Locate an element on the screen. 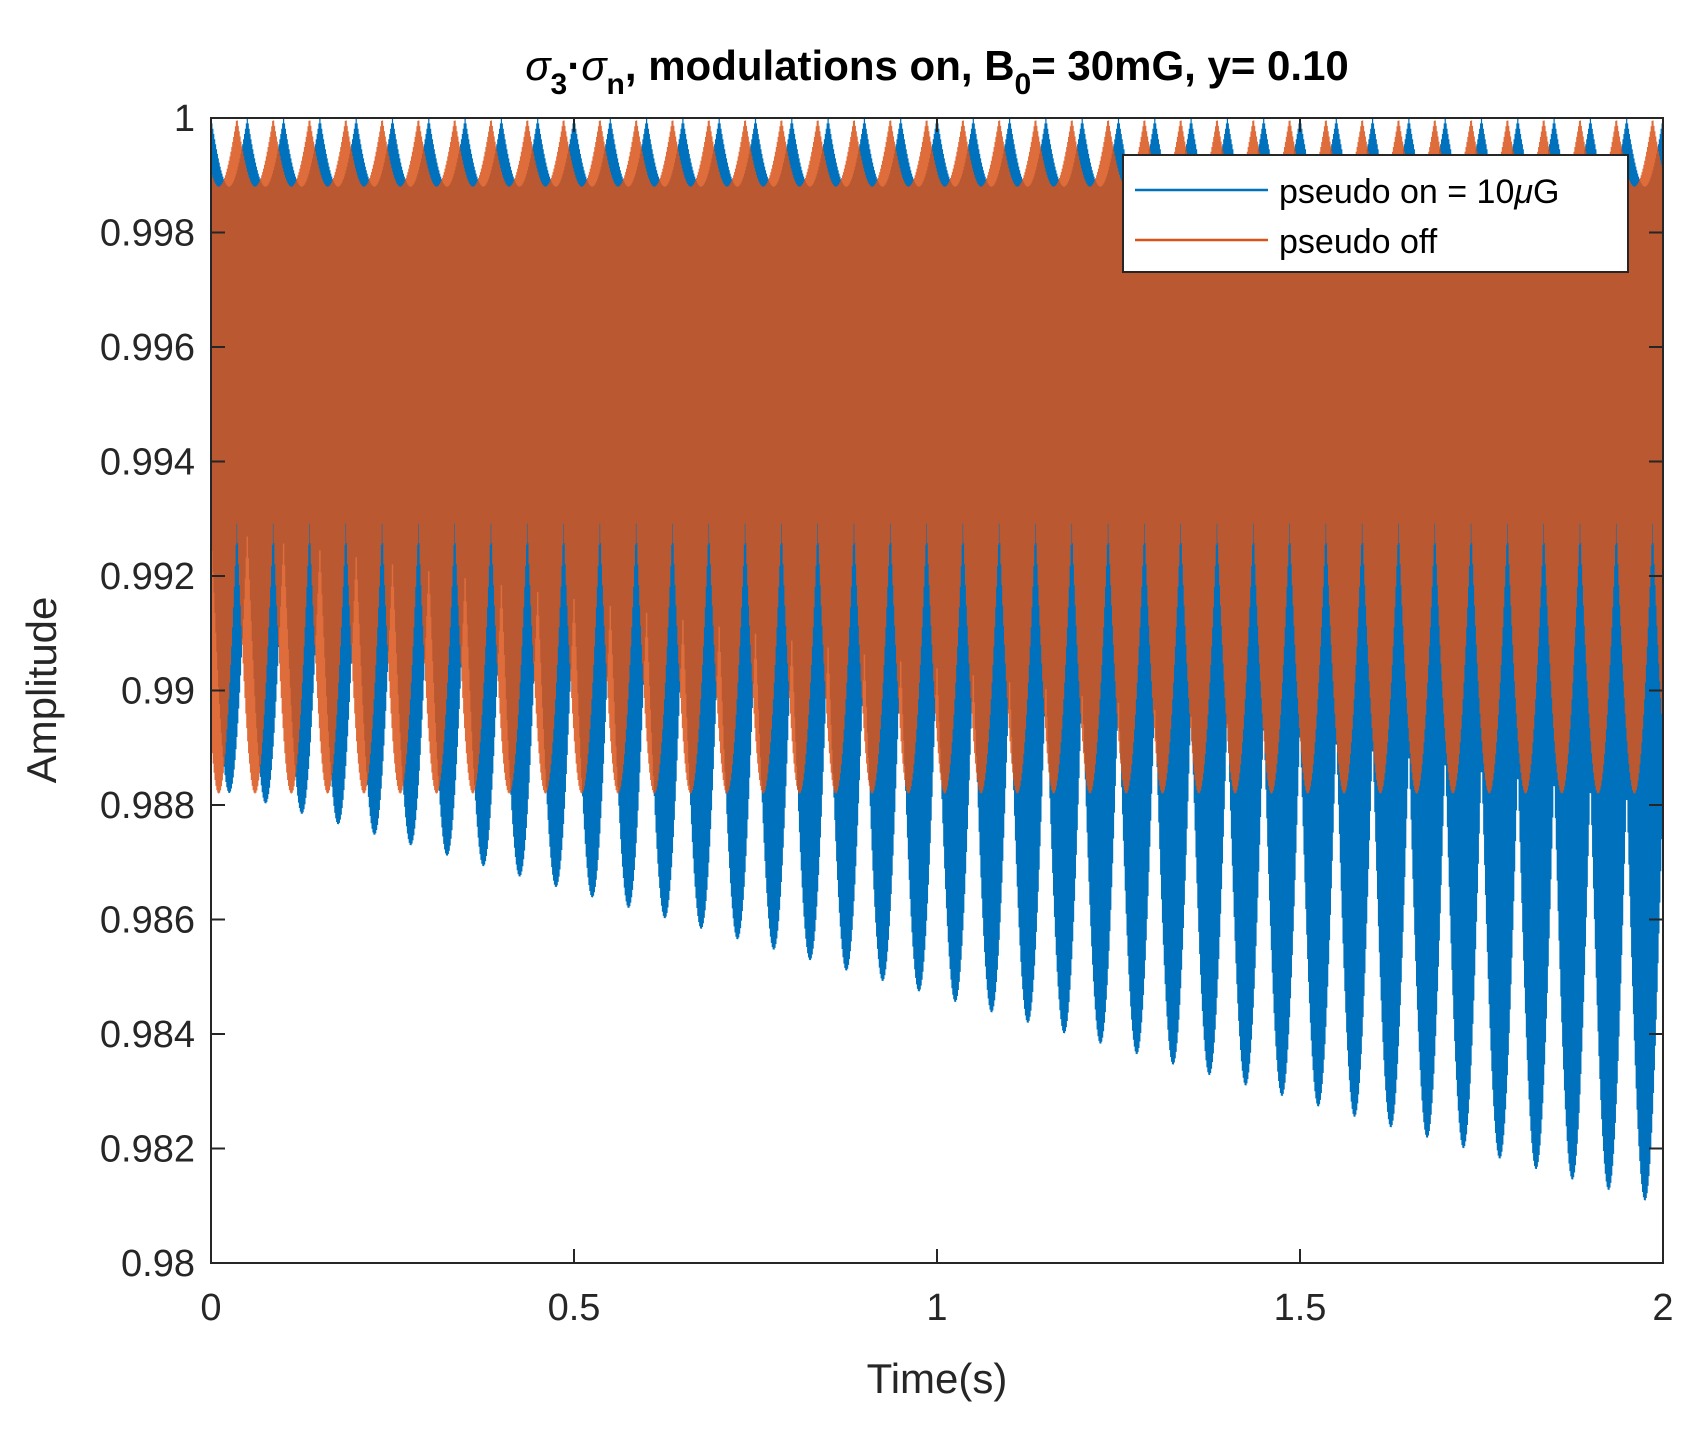  title-sub-3: 3 is located at coordinates (559, 84).